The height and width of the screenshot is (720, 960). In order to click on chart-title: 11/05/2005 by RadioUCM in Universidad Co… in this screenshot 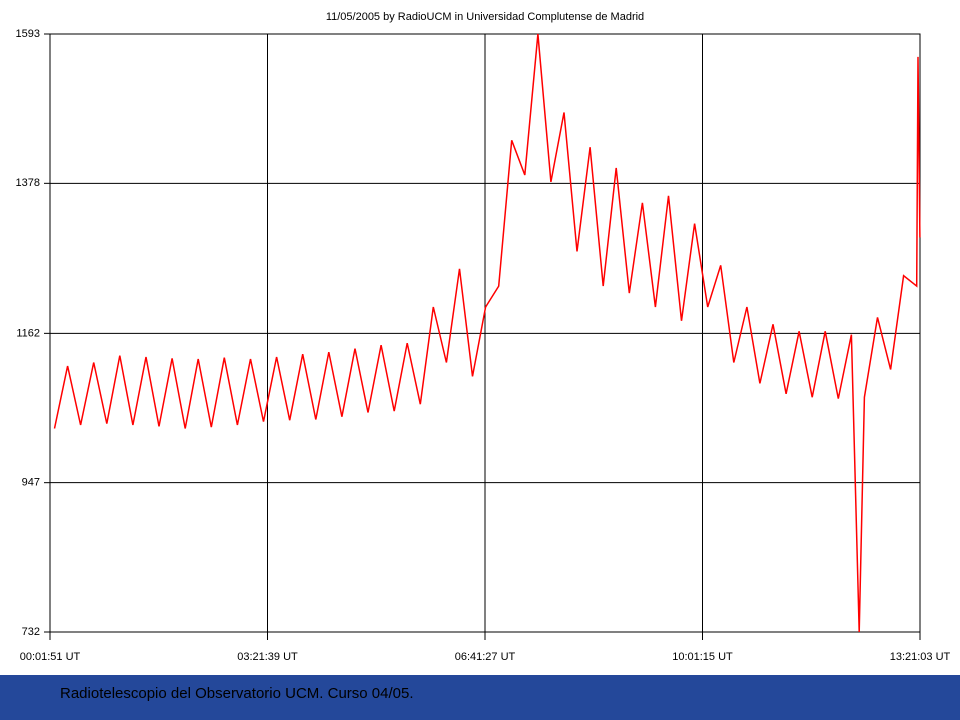, I will do `click(485, 17)`.